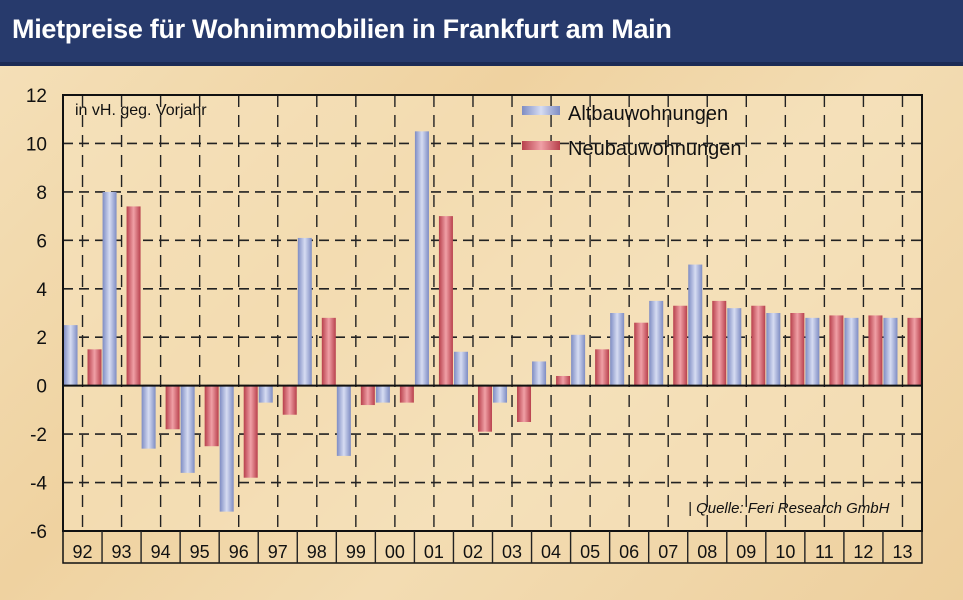 The width and height of the screenshot is (963, 600). What do you see at coordinates (746, 552) in the screenshot?
I see `x-tick-label: 09` at bounding box center [746, 552].